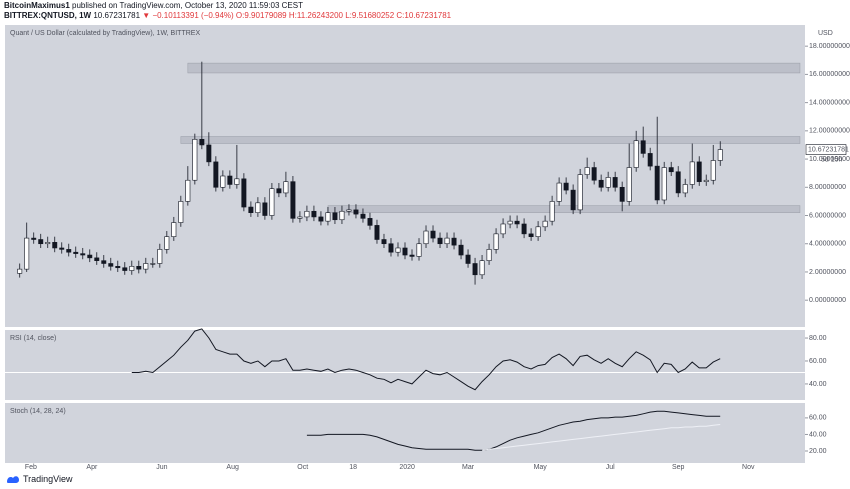 The image size is (850, 489). What do you see at coordinates (353, 467) in the screenshot?
I see `x-tick-label: 18` at bounding box center [353, 467].